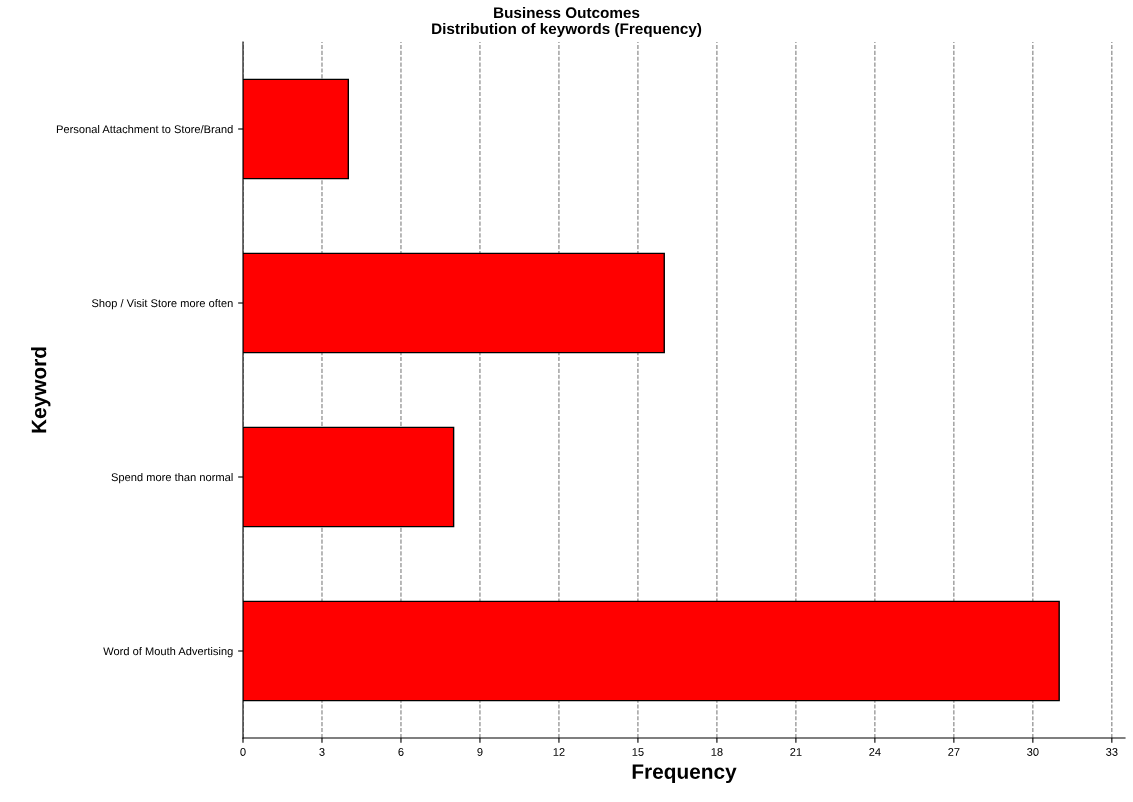 The image size is (1133, 802). Describe the element at coordinates (322, 752) in the screenshot. I see `x-tick-label: 3` at that location.